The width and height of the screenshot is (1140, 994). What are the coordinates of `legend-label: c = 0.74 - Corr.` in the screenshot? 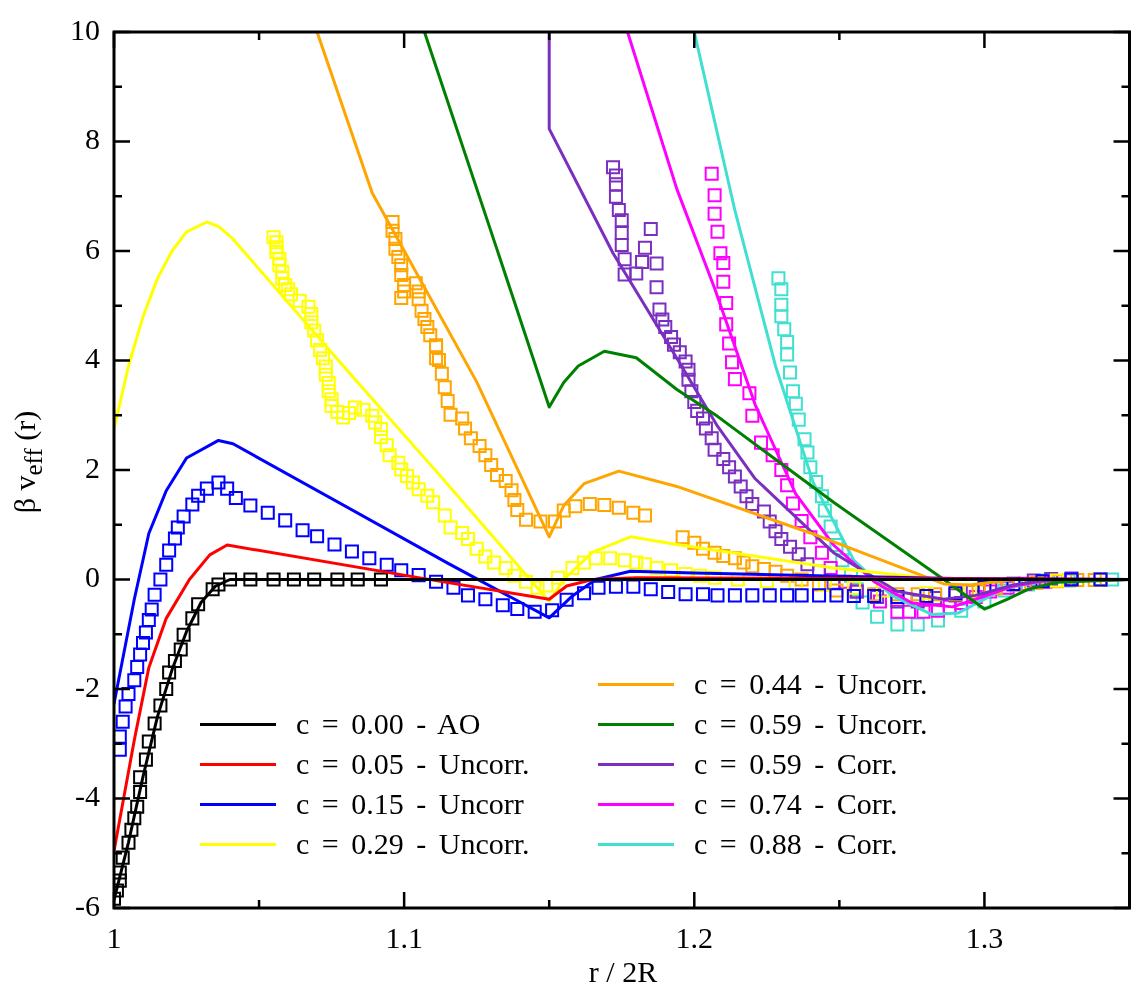 It's located at (796, 804).